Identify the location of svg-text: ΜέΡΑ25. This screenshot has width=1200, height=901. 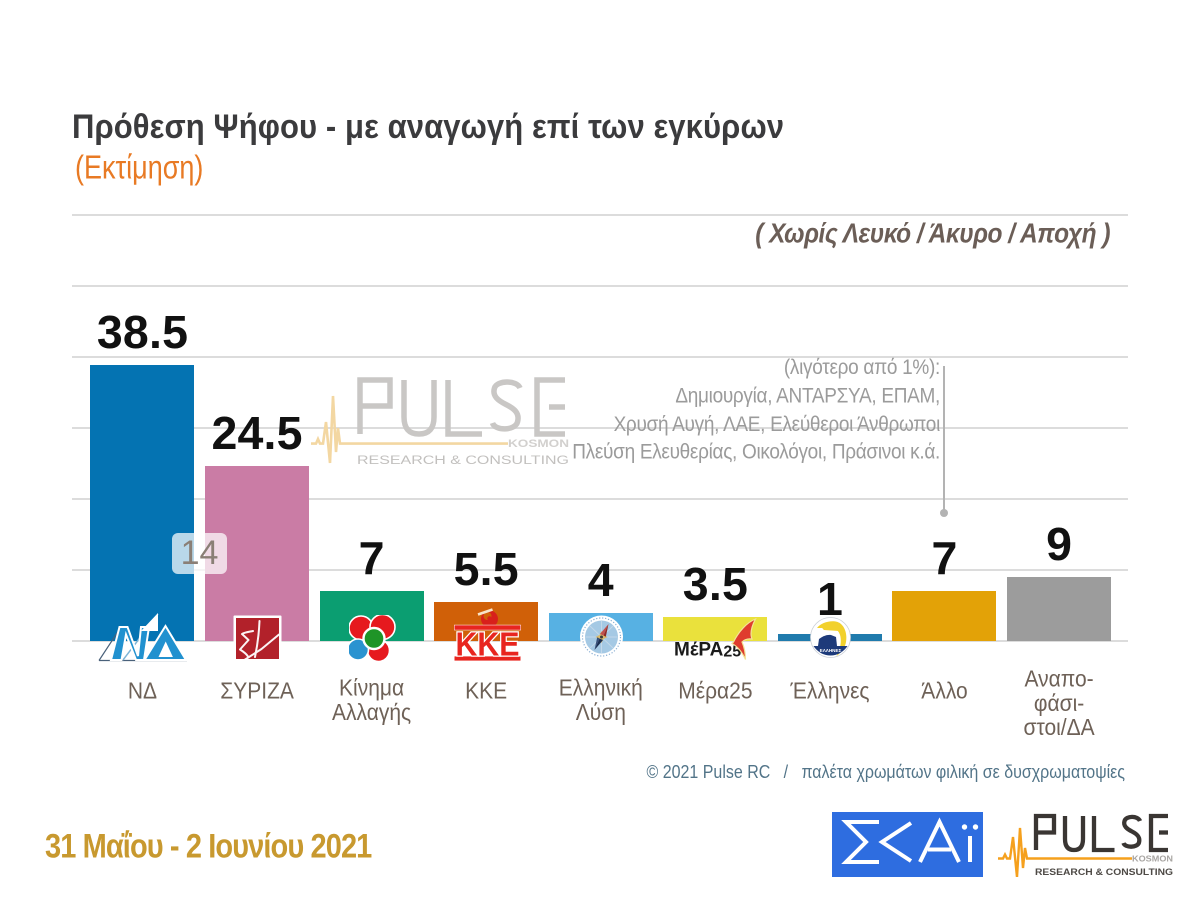
(707, 650).